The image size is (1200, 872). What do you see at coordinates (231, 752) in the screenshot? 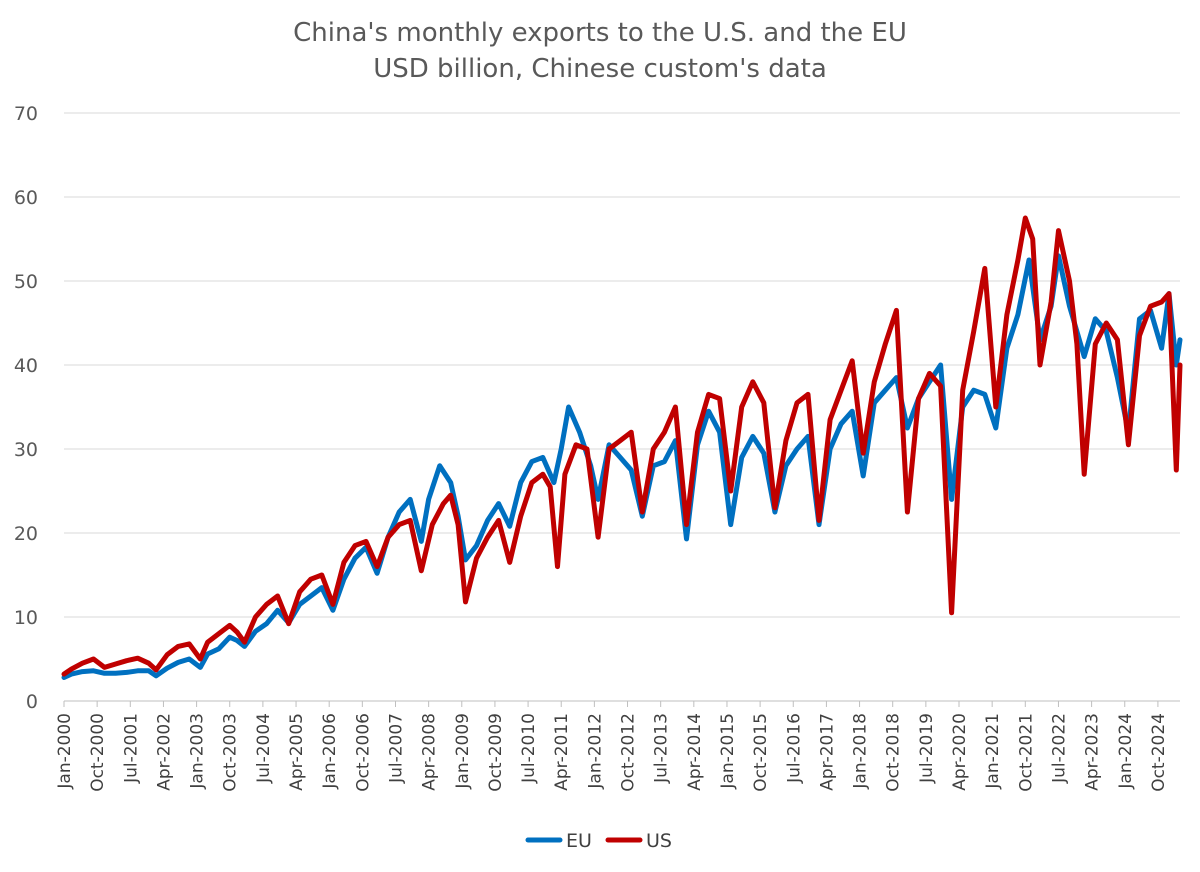
I see `x-tick-label: Oct-2003` at bounding box center [231, 752].